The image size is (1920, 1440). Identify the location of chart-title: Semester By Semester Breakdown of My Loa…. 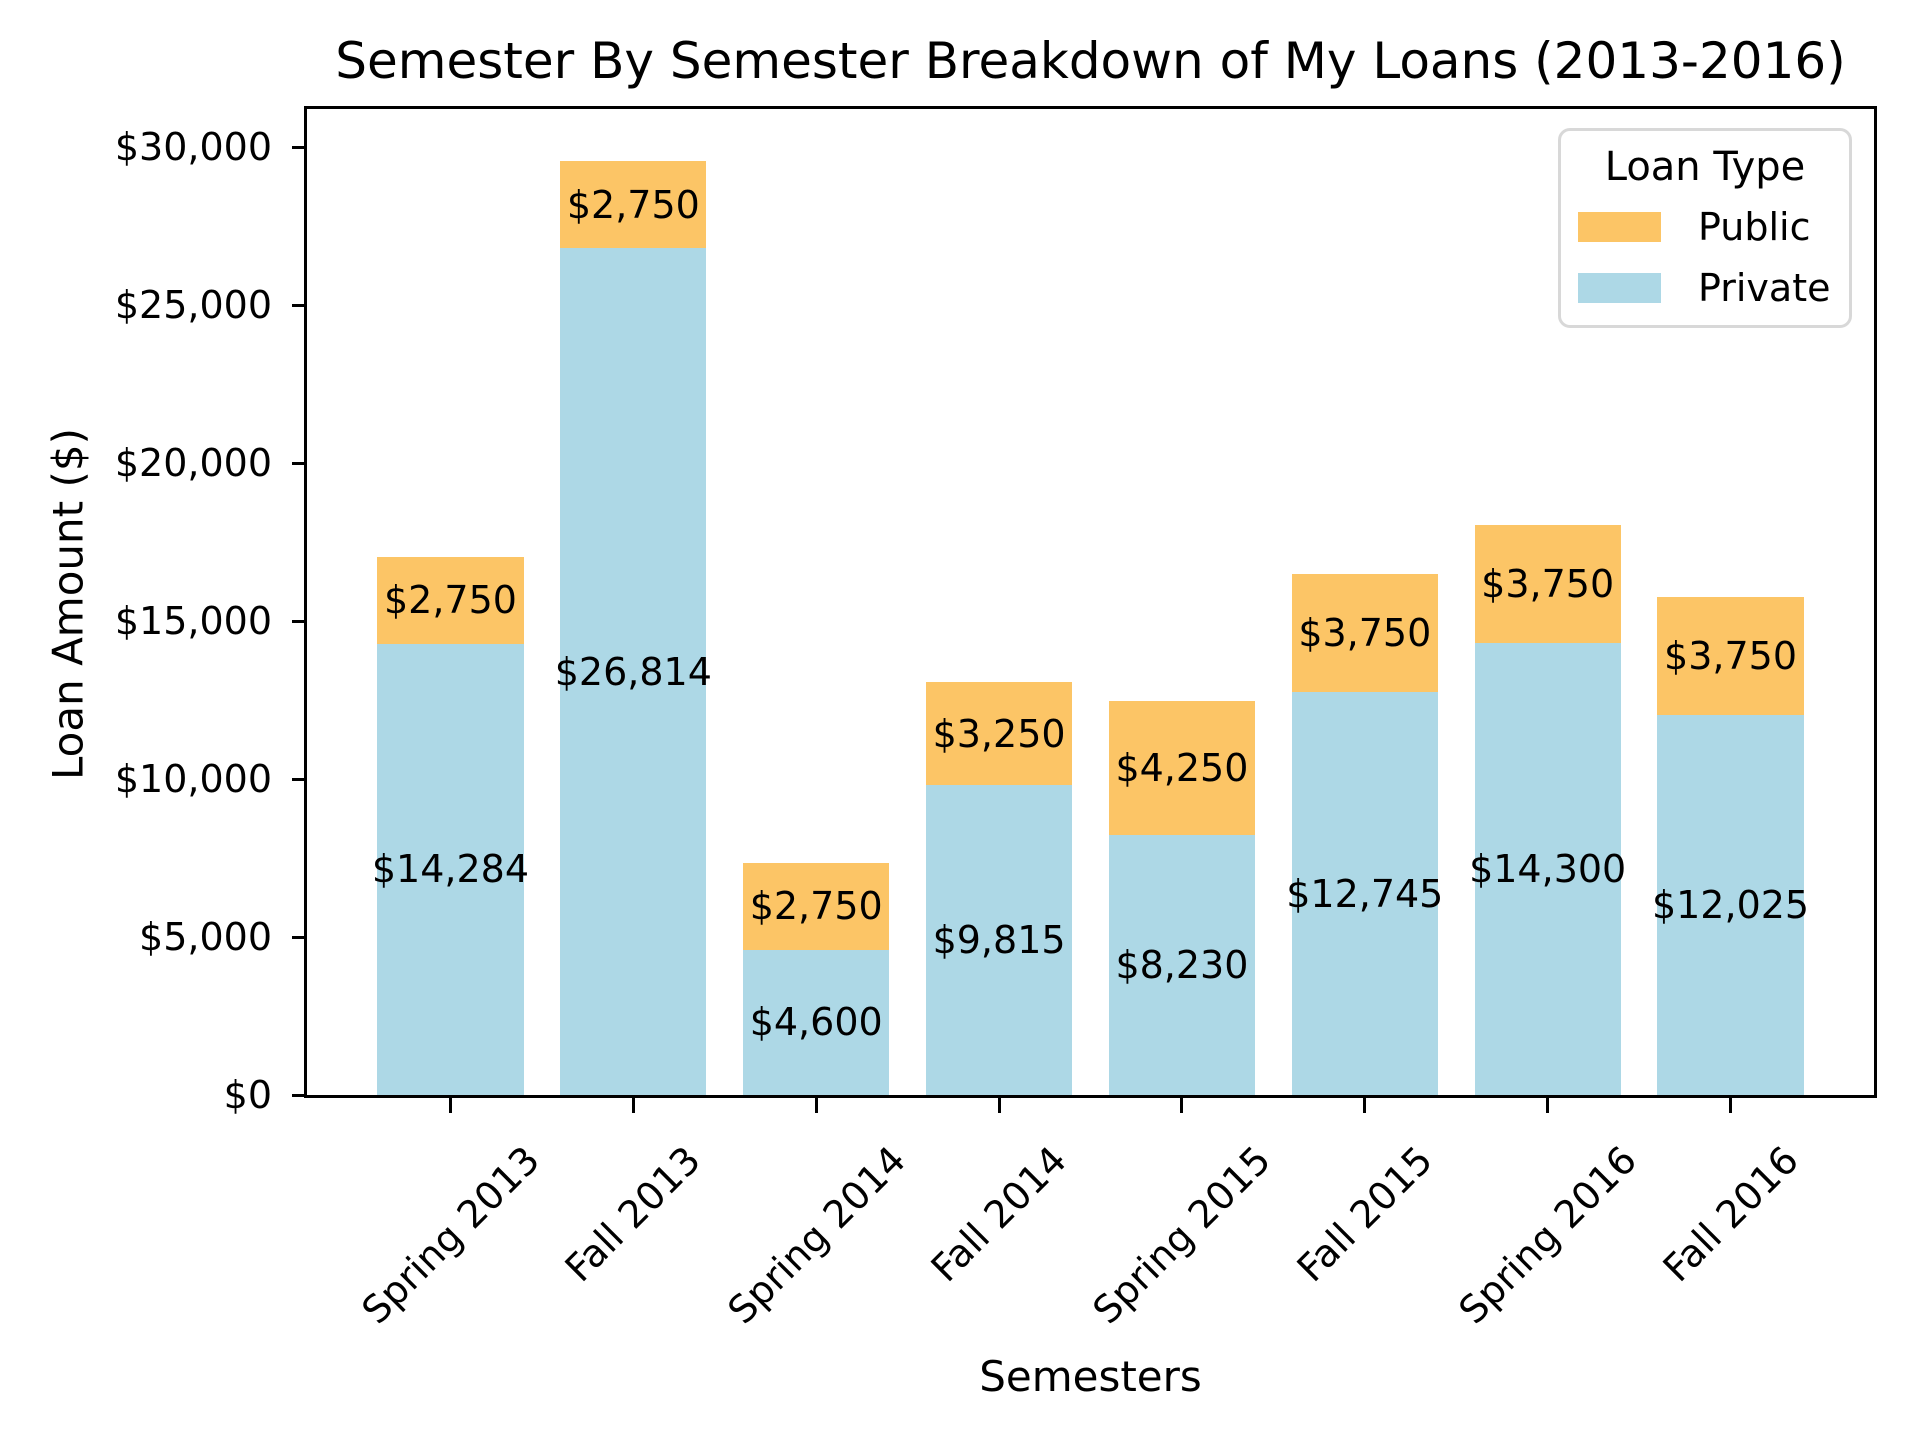
(1090, 61).